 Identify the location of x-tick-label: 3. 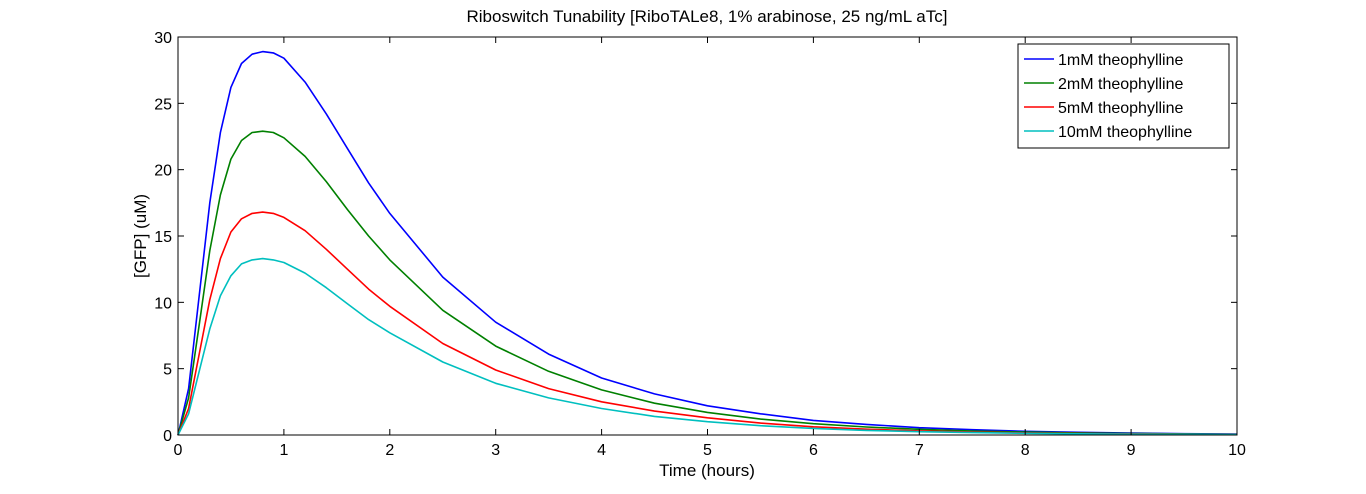
(495, 450).